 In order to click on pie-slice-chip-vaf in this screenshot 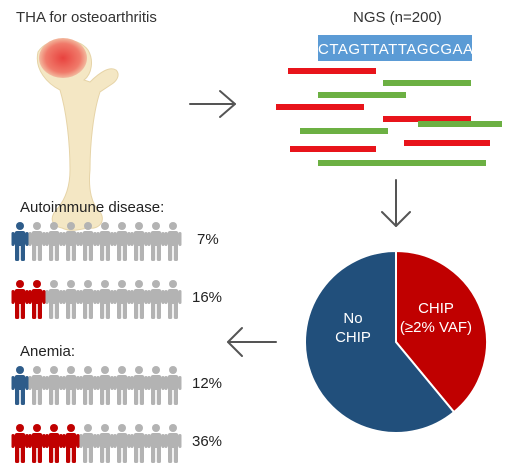, I will do `click(441, 331)`.